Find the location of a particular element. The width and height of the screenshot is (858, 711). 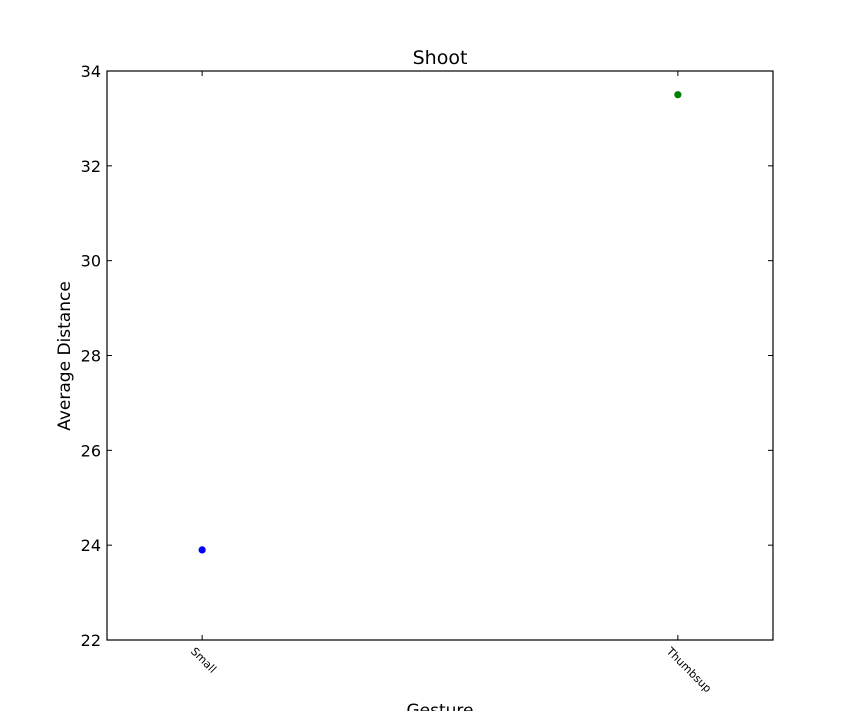

y-tick-label: 22 is located at coordinates (91, 640).